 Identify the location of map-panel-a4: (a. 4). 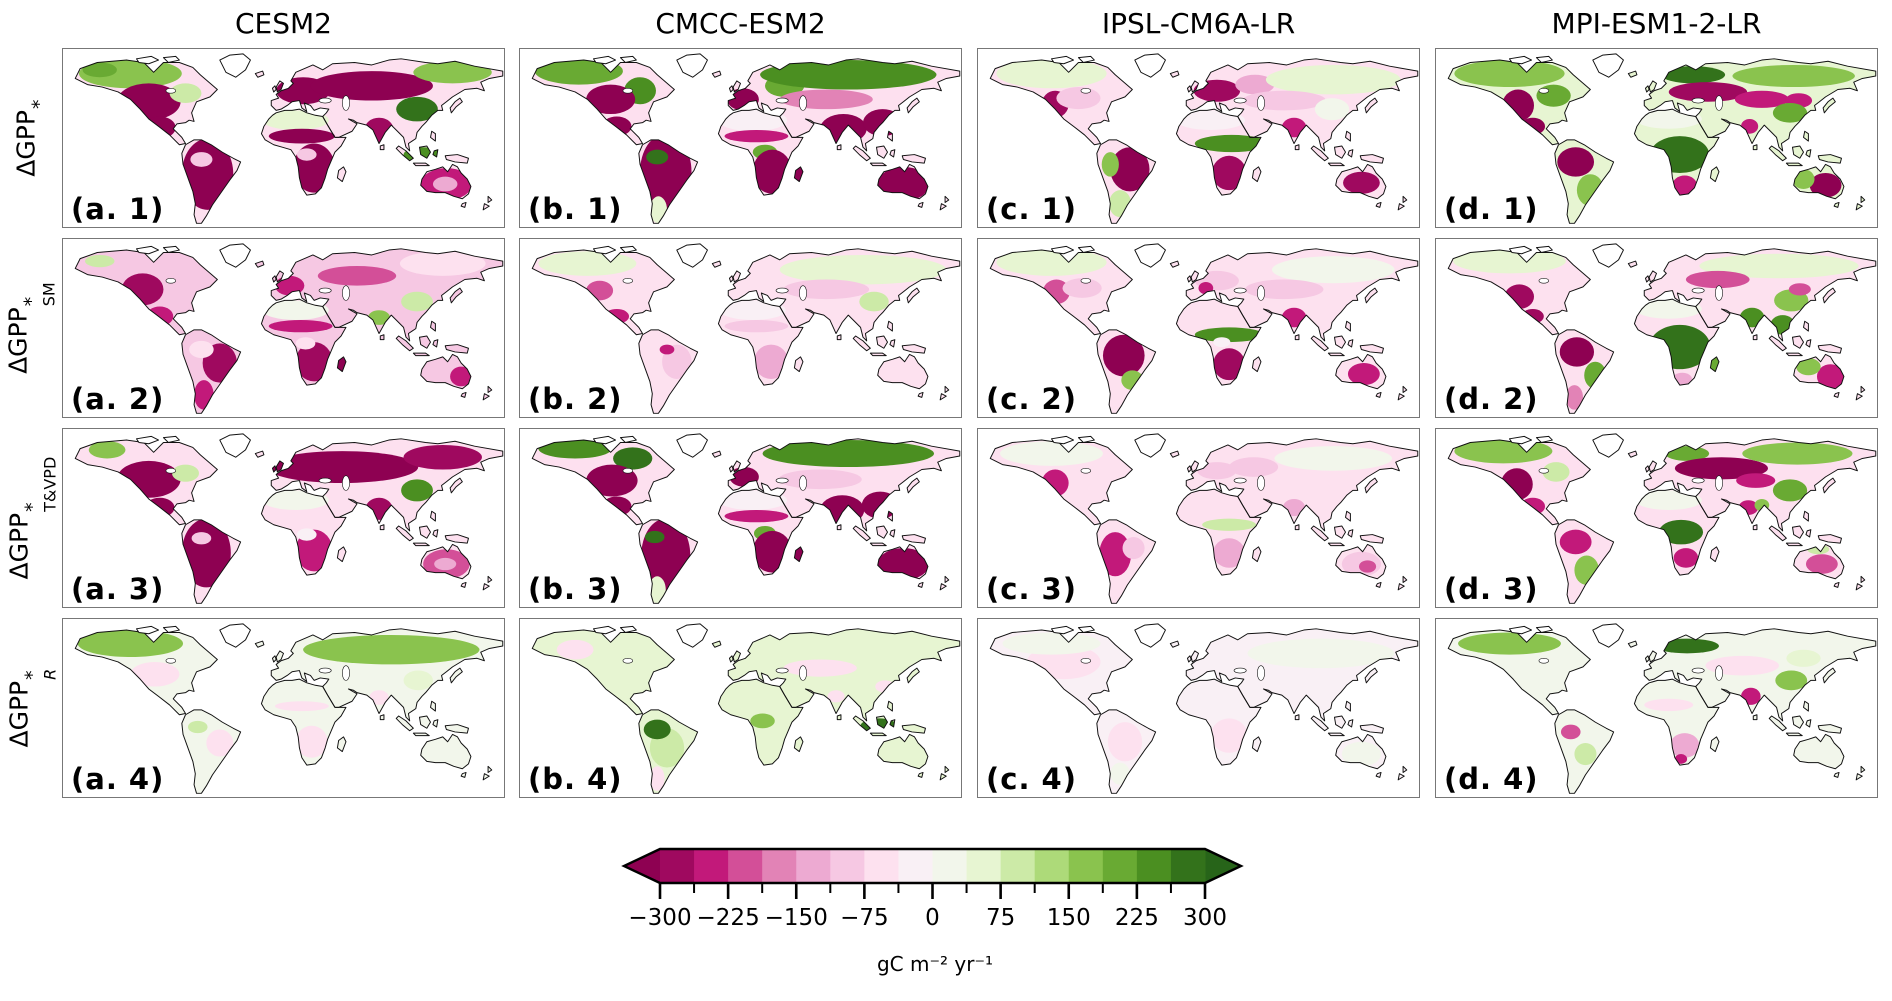
(283, 708).